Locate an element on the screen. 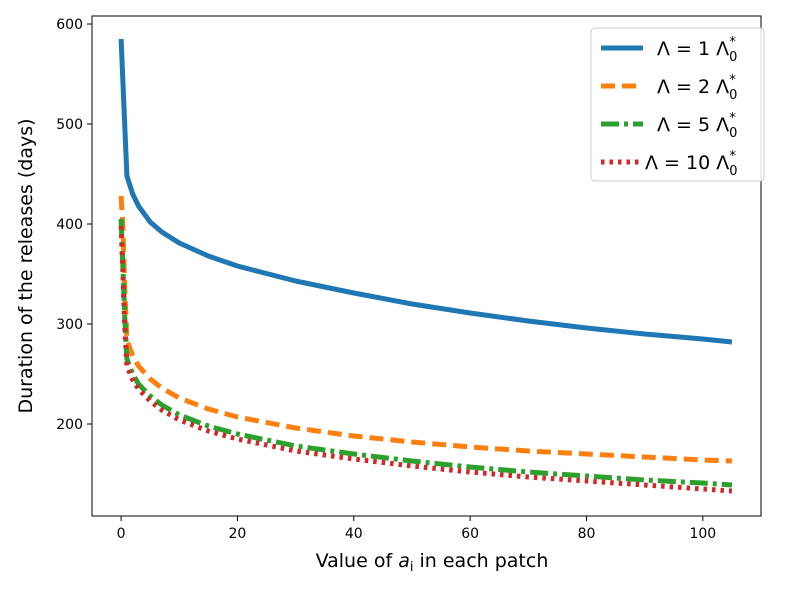  x-tick-label: 80 is located at coordinates (587, 534).